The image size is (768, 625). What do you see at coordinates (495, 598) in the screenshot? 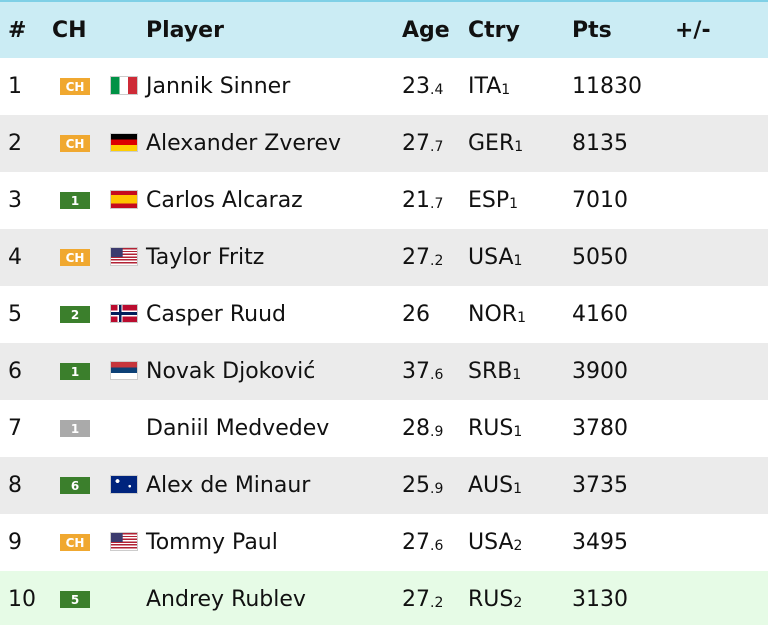
I see `country: RUS 2` at bounding box center [495, 598].